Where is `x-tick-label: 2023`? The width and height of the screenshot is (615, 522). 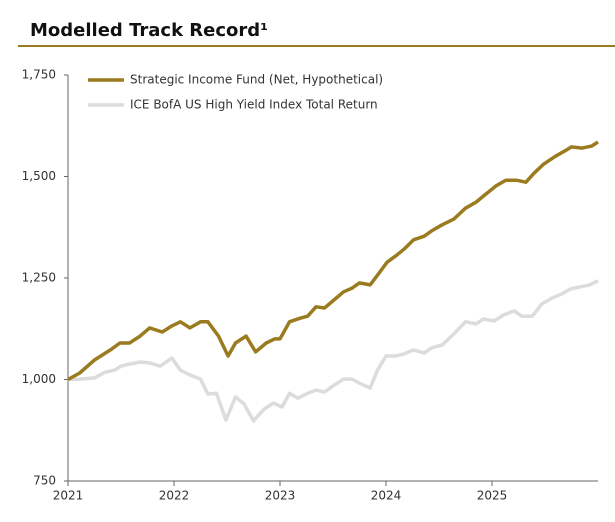
x-tick-label: 2023 is located at coordinates (280, 496).